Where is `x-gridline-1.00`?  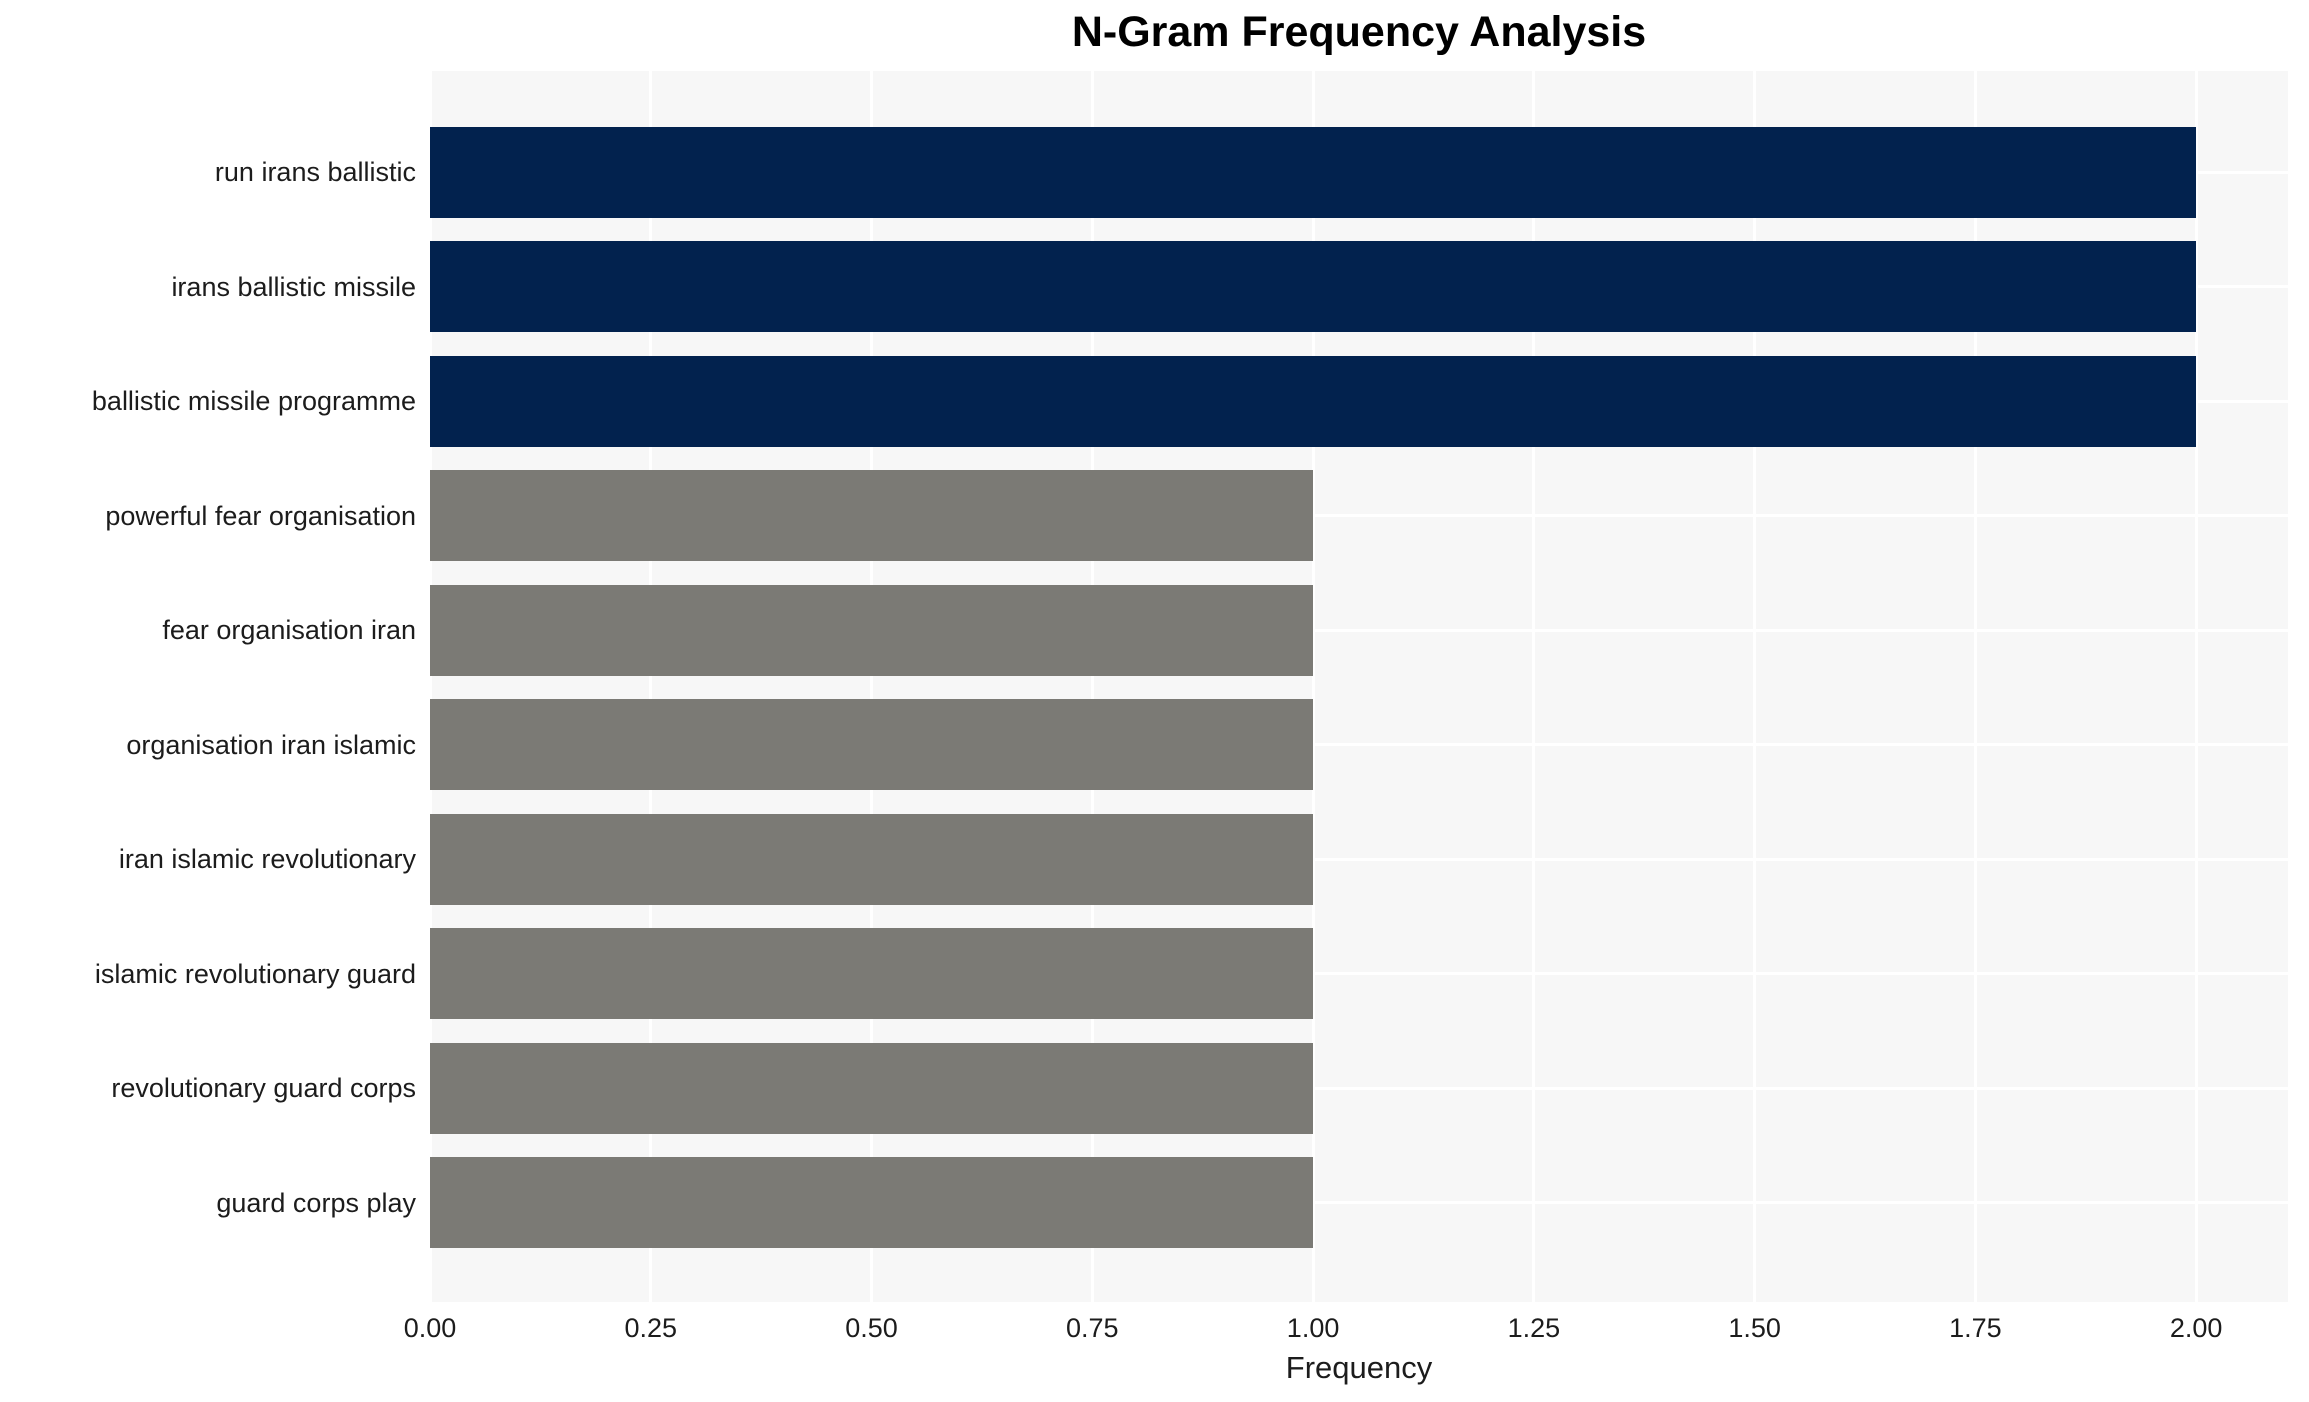 x-gridline-1.00 is located at coordinates (1313, 686).